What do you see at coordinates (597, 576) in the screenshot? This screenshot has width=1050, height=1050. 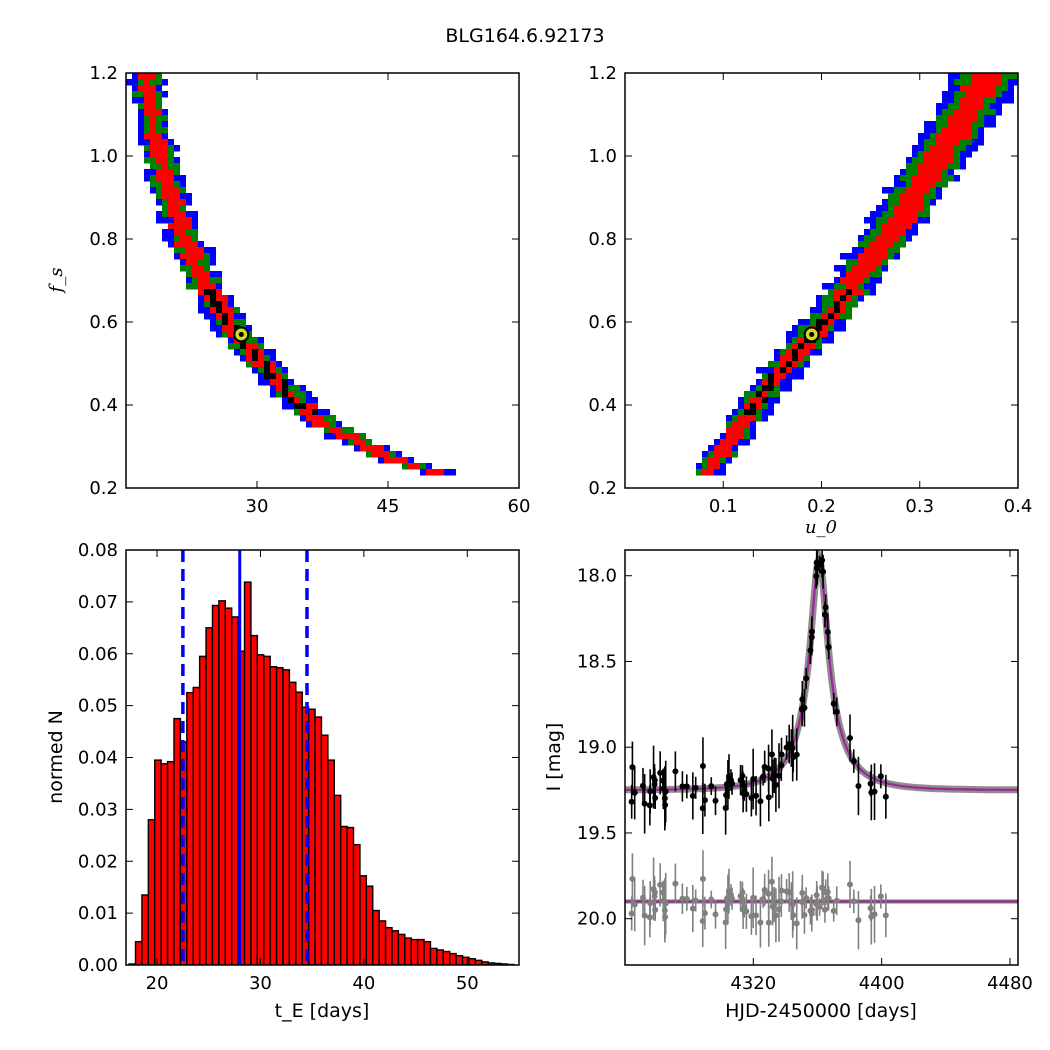 I see `br-ytick-label: 18.0` at bounding box center [597, 576].